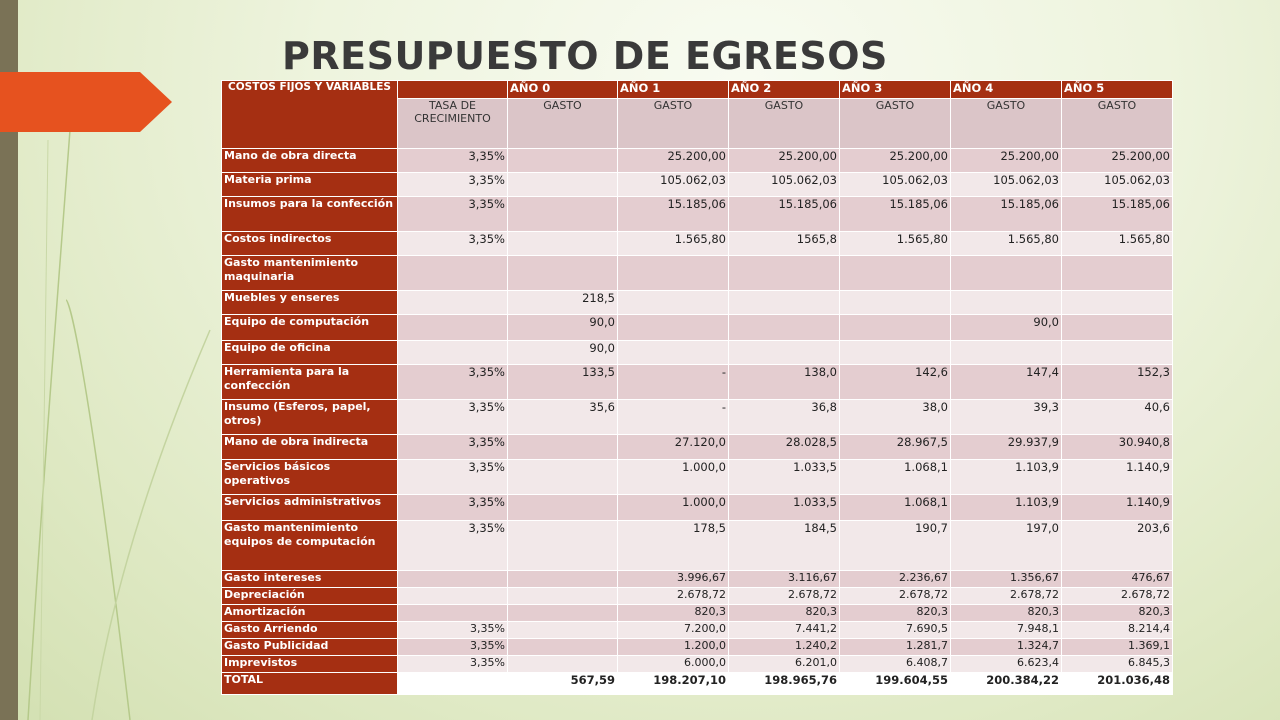 The image size is (1280, 720). Describe the element at coordinates (585, 56) in the screenshot. I see `page-title: PRESUPUESTO DE EGRESOS` at that location.